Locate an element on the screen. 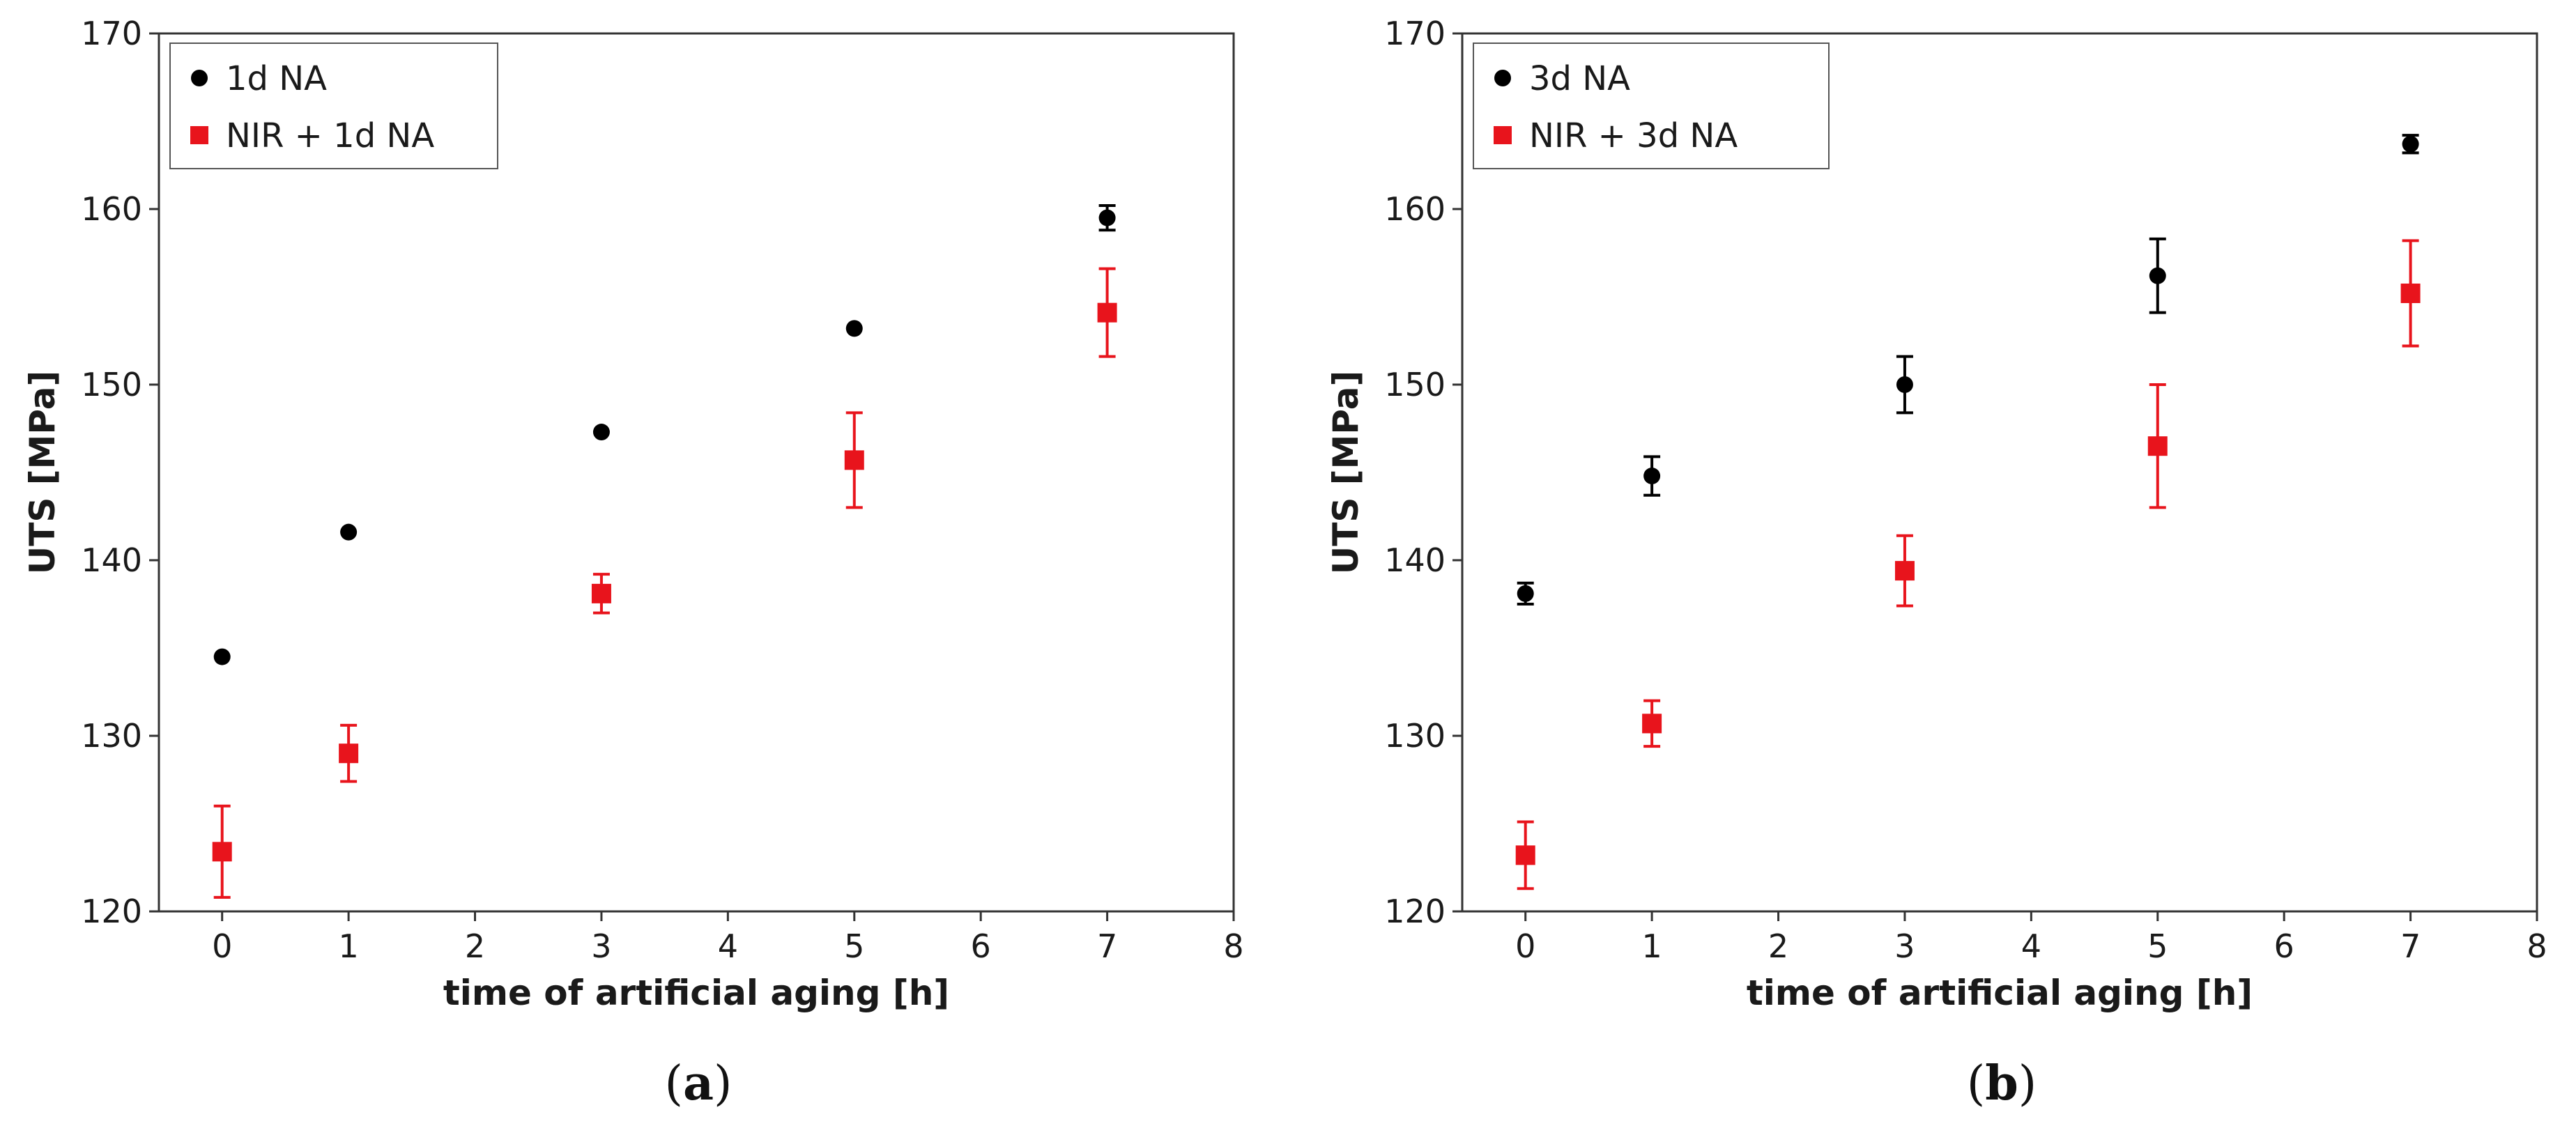 This screenshot has height=1126, width=2576. legend-label: NIR + 3d NA is located at coordinates (1633, 135).